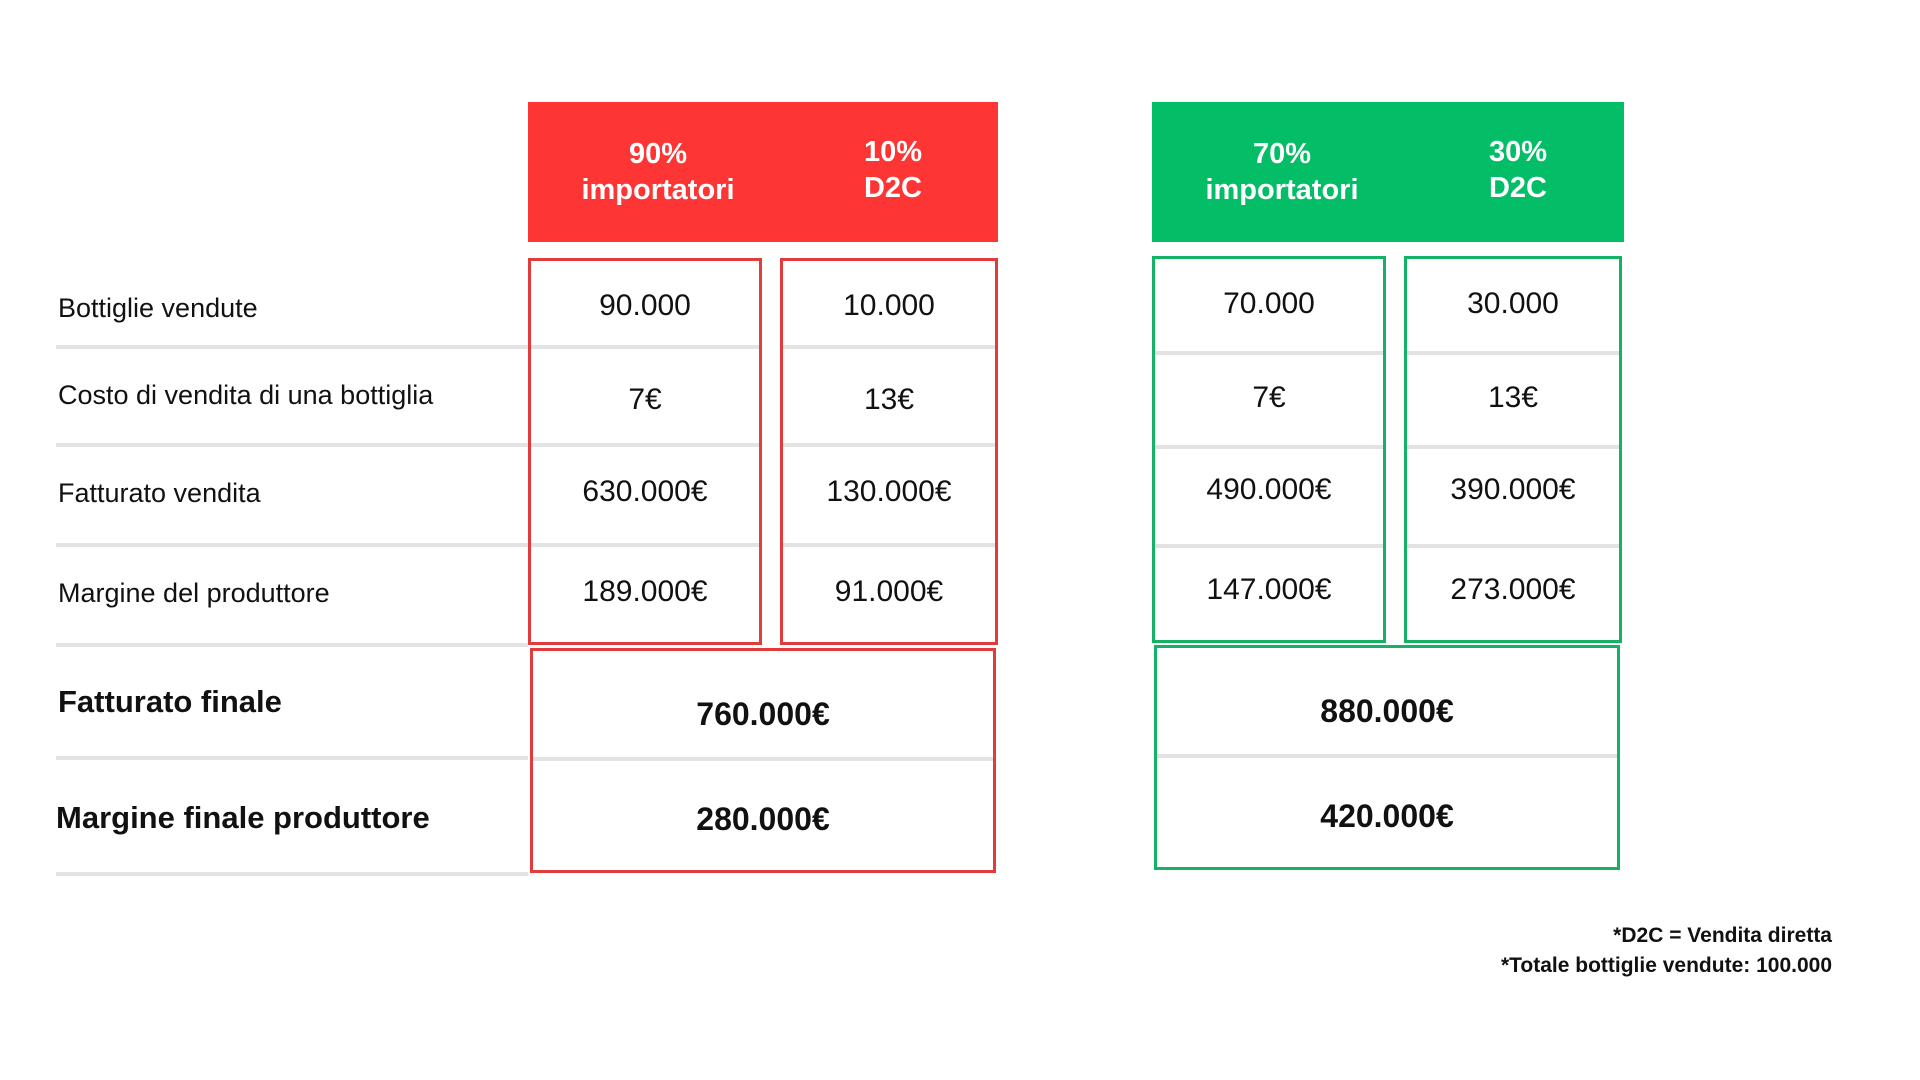 This screenshot has height=1080, width=1920. What do you see at coordinates (1666, 965) in the screenshot?
I see `footnote-total-bottles: *Totale bottiglie vendute: 100.000` at bounding box center [1666, 965].